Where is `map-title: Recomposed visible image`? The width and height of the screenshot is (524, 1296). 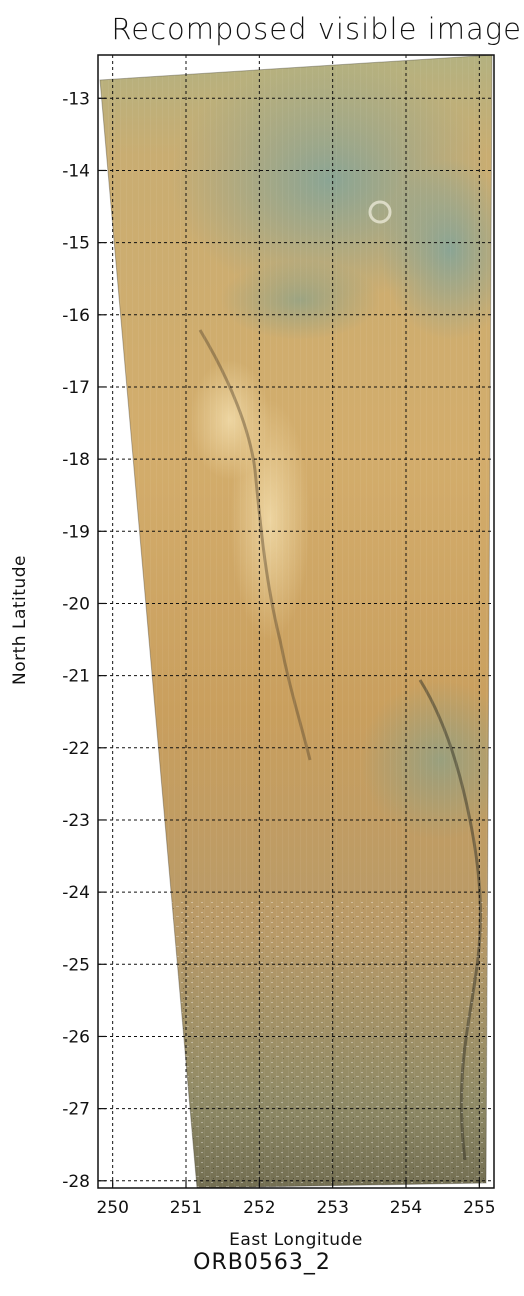 map-title: Recomposed visible image is located at coordinates (316, 29).